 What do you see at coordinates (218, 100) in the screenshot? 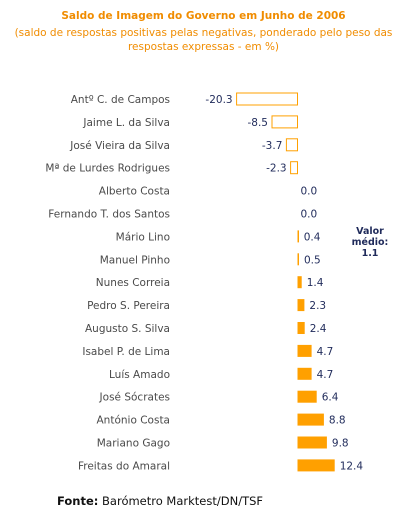
I see `value-label: -20.3` at bounding box center [218, 100].